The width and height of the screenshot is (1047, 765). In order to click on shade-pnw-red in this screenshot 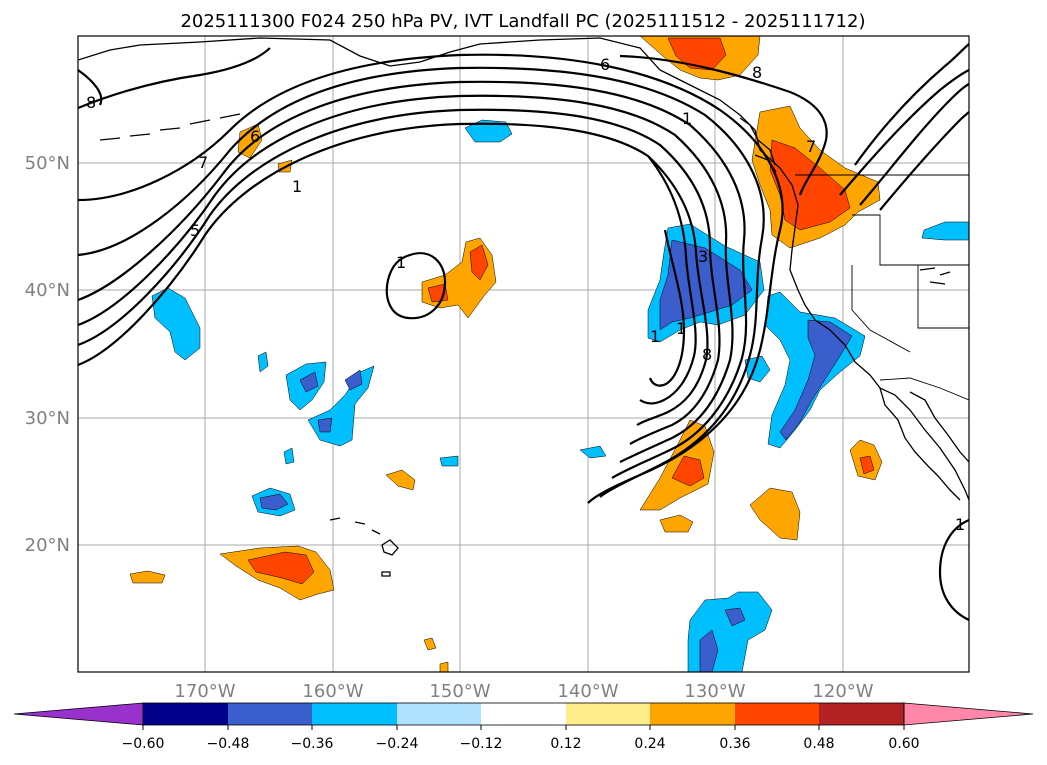, I will do `click(810, 185)`.